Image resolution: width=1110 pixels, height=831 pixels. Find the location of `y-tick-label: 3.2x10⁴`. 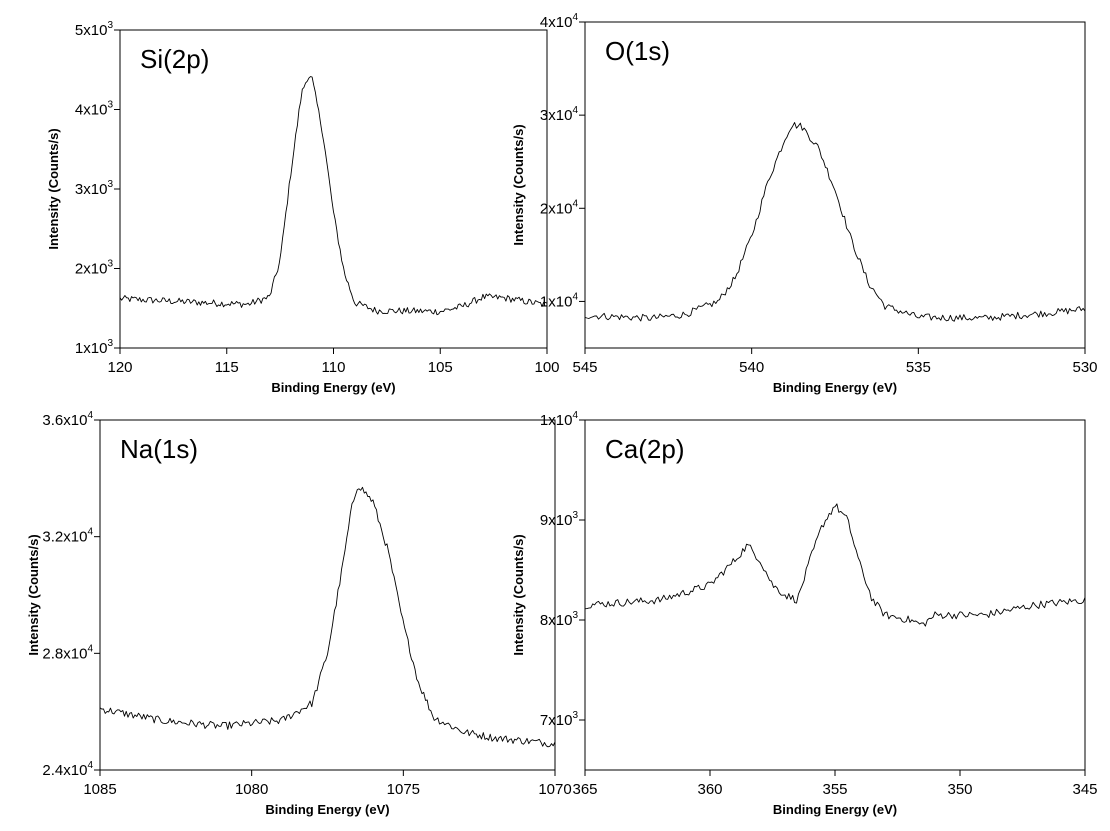

y-tick-label: 3.2x10⁴ is located at coordinates (67, 536).